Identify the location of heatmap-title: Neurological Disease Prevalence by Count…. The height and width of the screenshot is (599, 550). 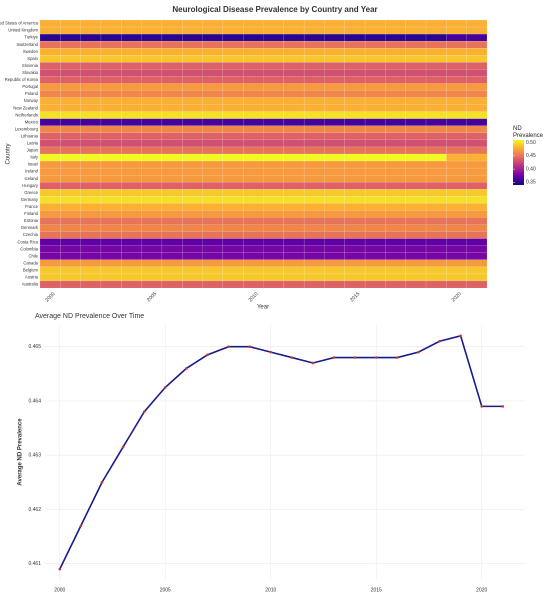
(274, 9).